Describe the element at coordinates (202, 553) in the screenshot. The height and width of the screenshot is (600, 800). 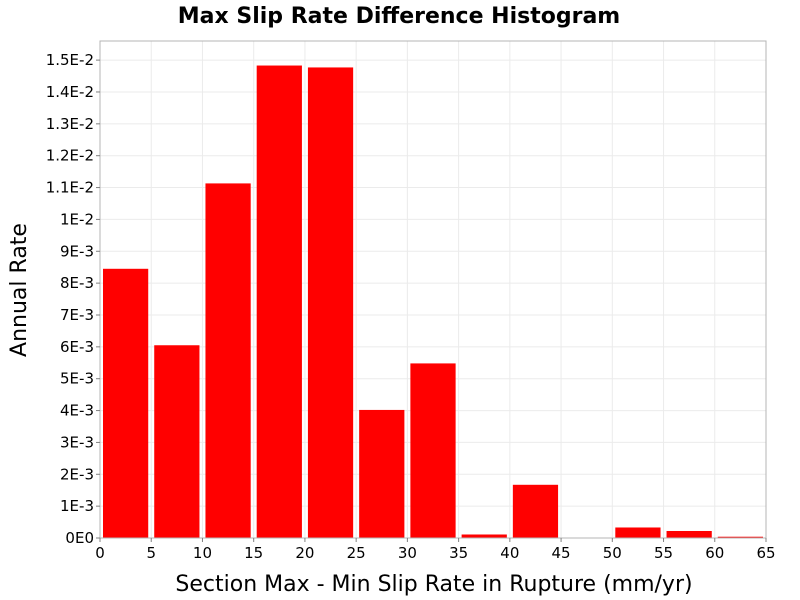
I see `x-tick-label: 10` at that location.